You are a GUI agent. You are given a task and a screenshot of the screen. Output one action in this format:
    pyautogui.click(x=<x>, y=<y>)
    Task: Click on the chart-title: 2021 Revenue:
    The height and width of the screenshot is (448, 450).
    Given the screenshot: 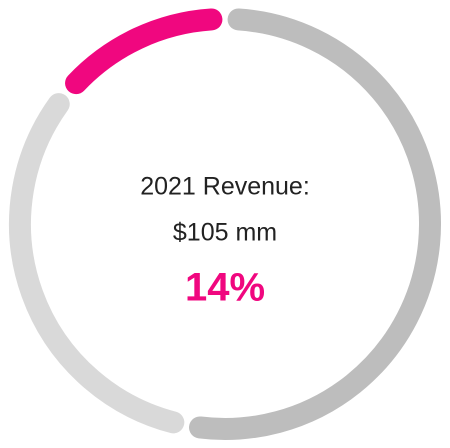 What is the action you would take?
    pyautogui.click(x=225, y=187)
    